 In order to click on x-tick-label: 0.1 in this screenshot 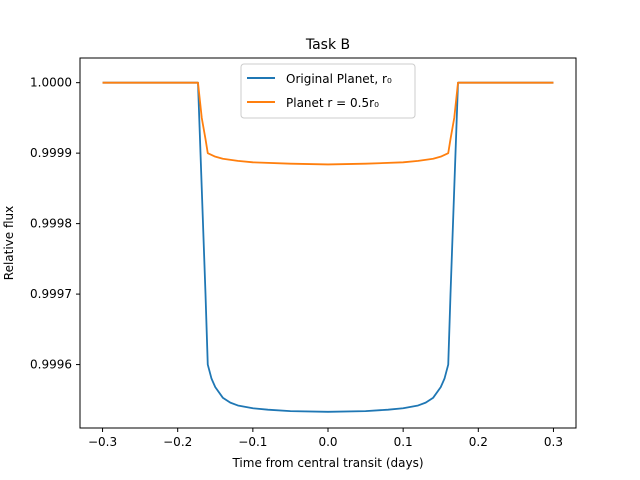, I will do `click(403, 442)`.